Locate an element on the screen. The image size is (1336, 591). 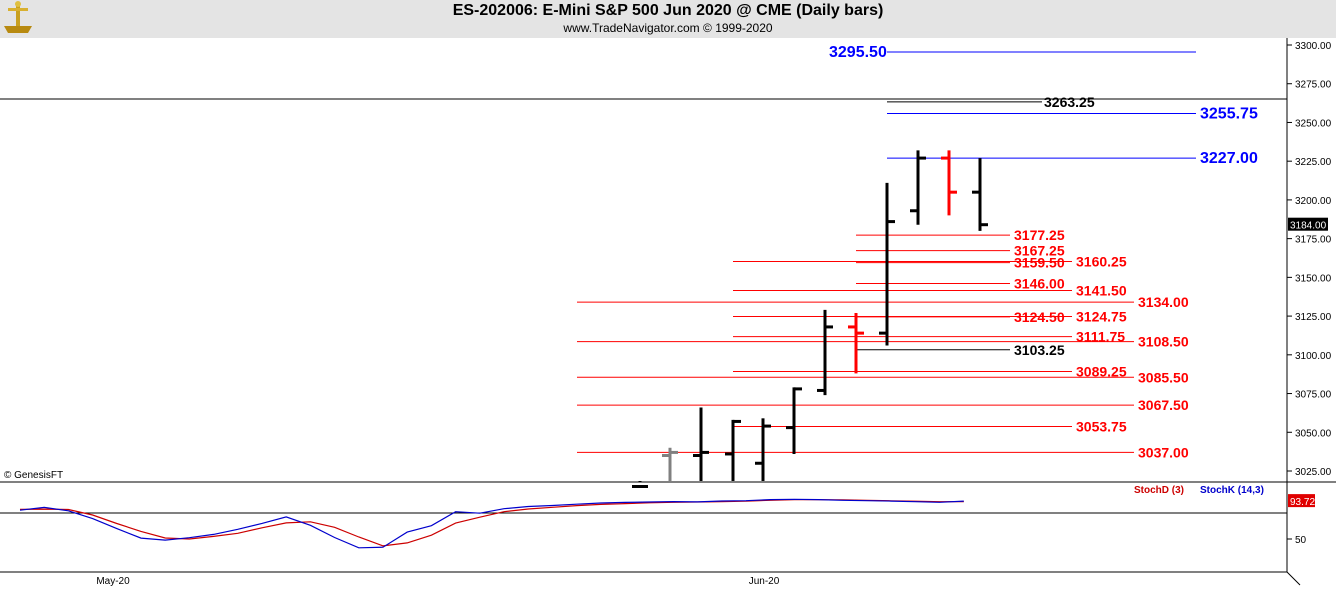
stoch-k-legend: StochK (14,3) is located at coordinates (1232, 490).